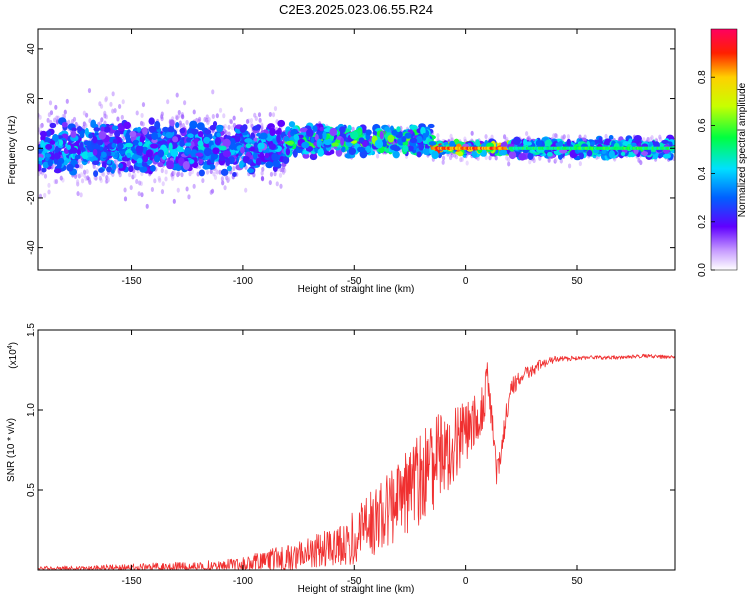  Describe the element at coordinates (12, 150) in the screenshot. I see `top-y-axis-label: Frequency (Hz)` at that location.